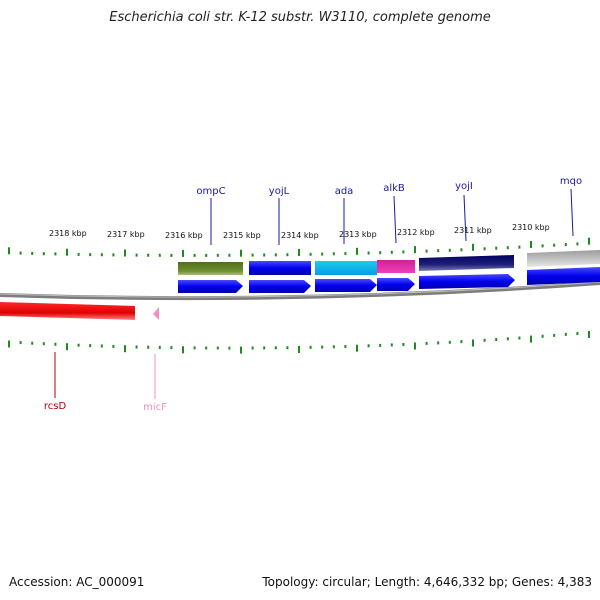 The image size is (600, 600). What do you see at coordinates (68, 233) in the screenshot?
I see `scale-label-2318: 2318 kbp` at bounding box center [68, 233].